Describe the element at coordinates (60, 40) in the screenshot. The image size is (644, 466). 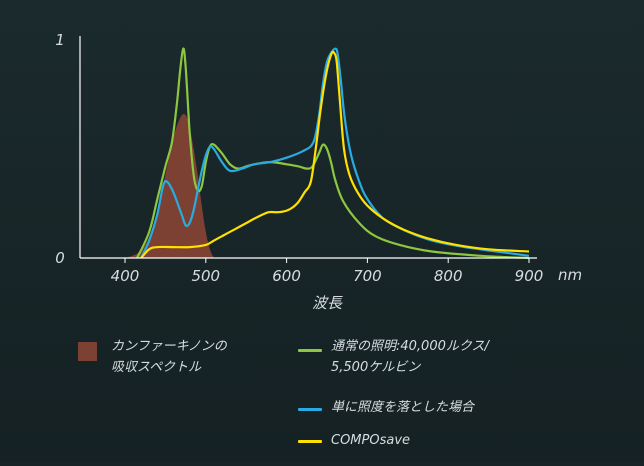
I see `y-tick-label: 1` at that location.